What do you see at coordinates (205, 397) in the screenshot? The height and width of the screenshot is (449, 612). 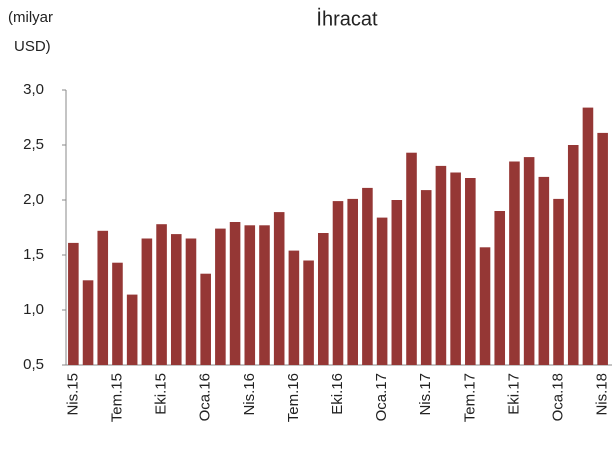 I see `x-tick-label: Oca.16` at bounding box center [205, 397].